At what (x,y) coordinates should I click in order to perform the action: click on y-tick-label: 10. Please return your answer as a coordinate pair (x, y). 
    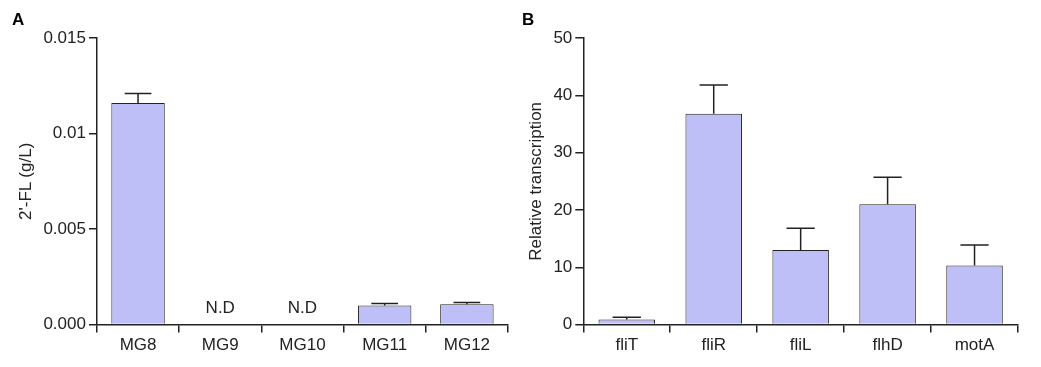
    Looking at the image, I should click on (563, 266).